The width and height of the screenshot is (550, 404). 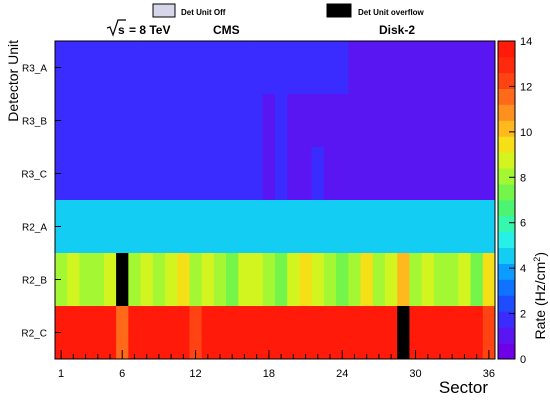 What do you see at coordinates (195, 374) in the screenshot?
I see `x-tick-label: 12` at bounding box center [195, 374].